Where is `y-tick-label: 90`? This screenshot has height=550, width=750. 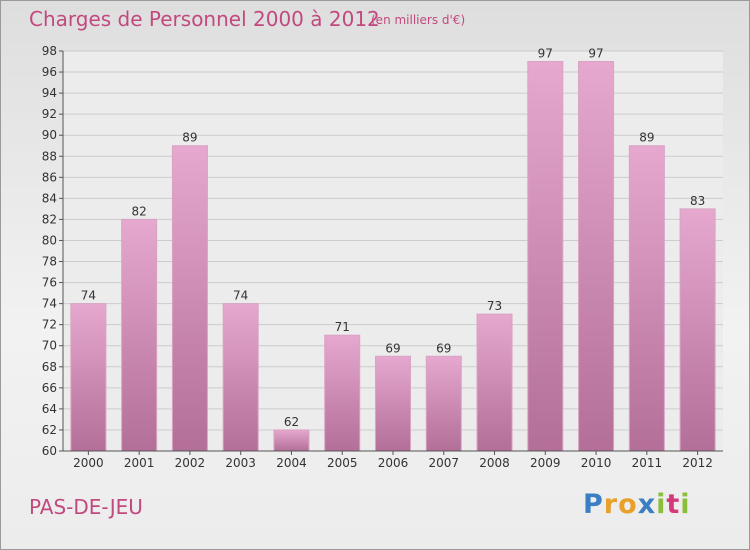 y-tick-label: 90 is located at coordinates (49, 135).